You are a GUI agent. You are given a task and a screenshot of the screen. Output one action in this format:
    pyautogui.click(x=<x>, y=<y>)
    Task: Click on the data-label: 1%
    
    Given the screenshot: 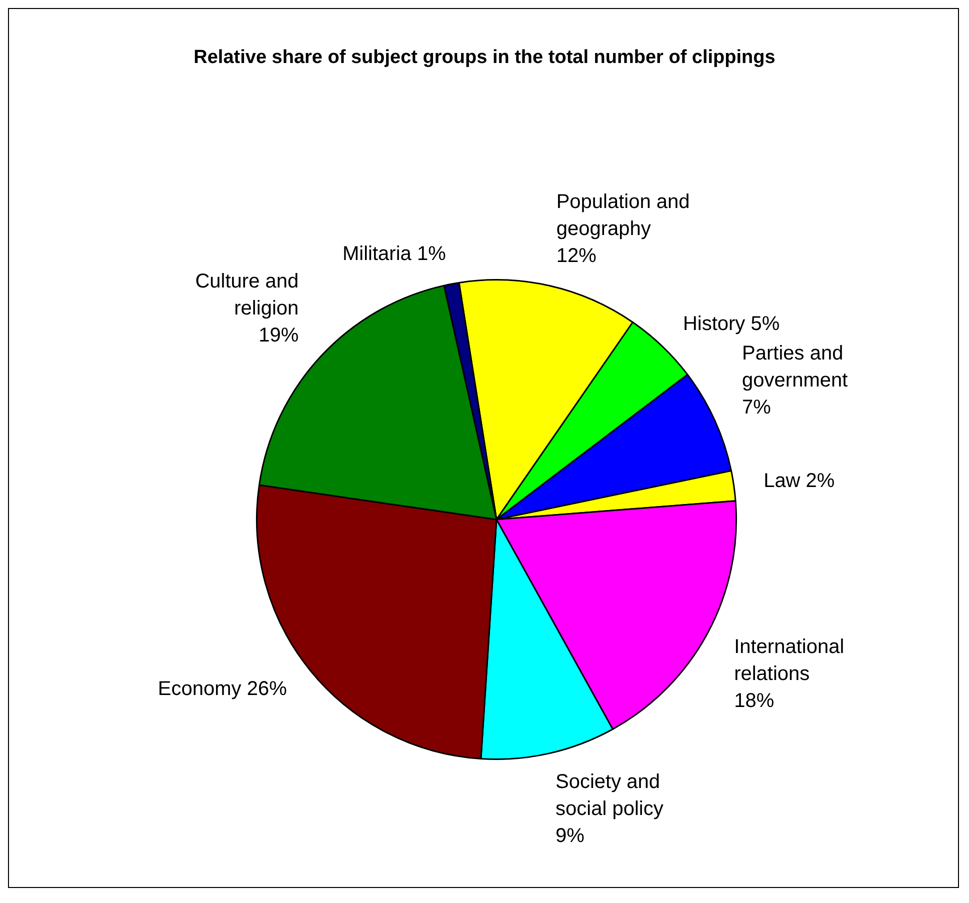 What is the action you would take?
    pyautogui.click(x=431, y=254)
    